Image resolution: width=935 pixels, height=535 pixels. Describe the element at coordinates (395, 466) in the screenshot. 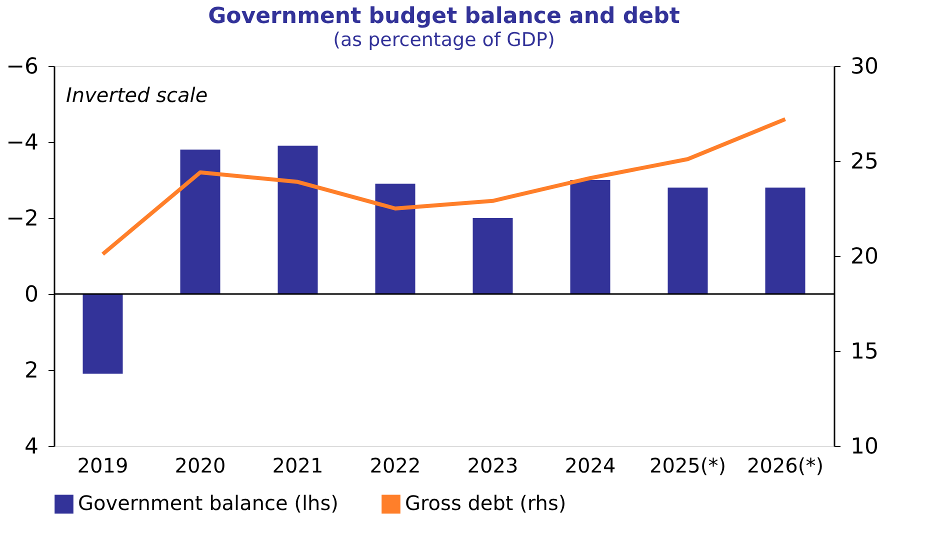

I see `x-tick-label: 2022` at that location.